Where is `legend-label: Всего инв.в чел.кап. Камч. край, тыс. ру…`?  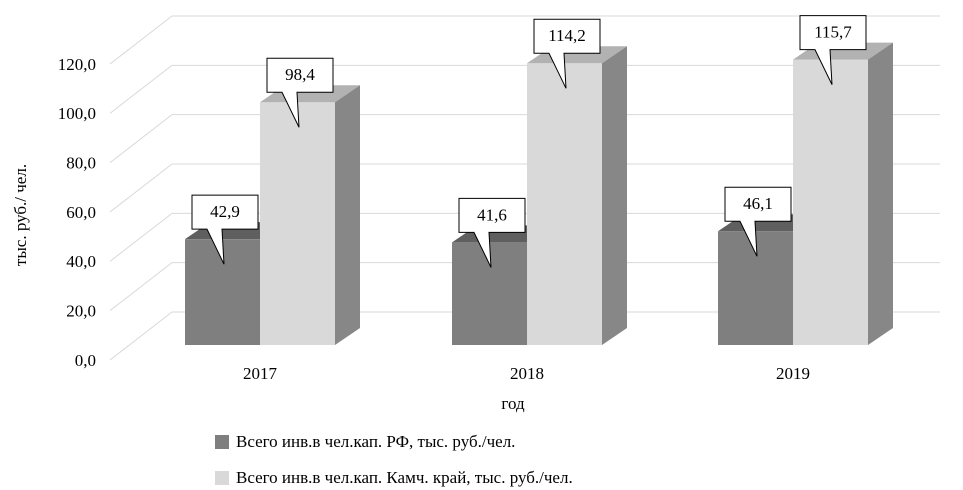
legend-label: Всего инв.в чел.кап. Камч. край, тыс. ру… is located at coordinates (404, 477).